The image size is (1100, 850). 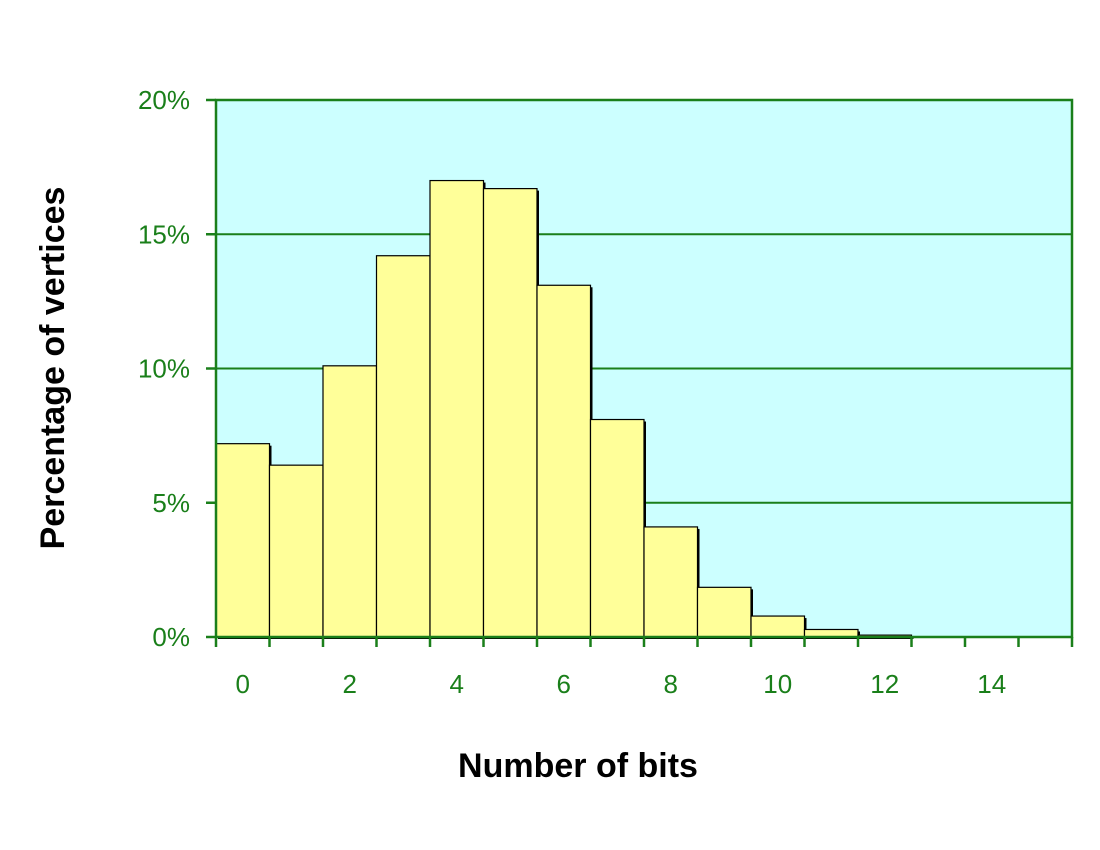 I want to click on x-tick-label: 8, so click(x=671, y=684).